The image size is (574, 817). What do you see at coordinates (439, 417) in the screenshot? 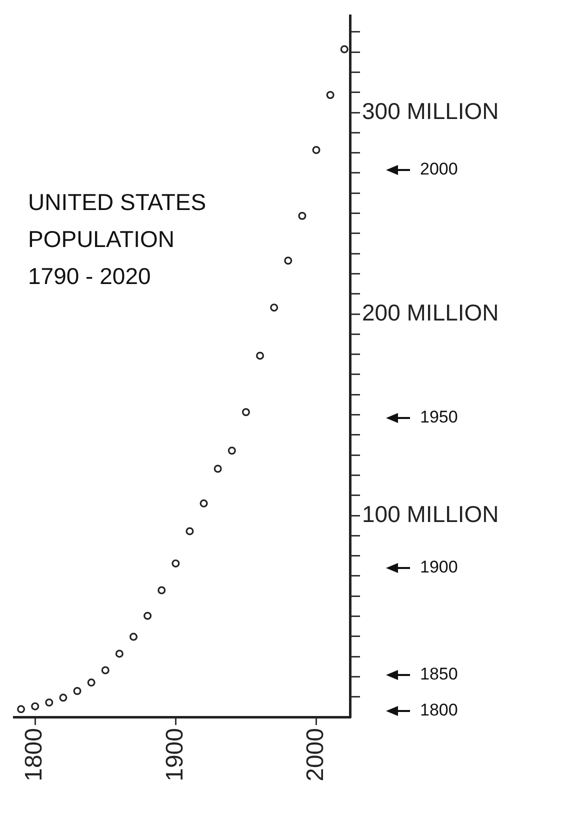
I see `text: 1950` at bounding box center [439, 417].